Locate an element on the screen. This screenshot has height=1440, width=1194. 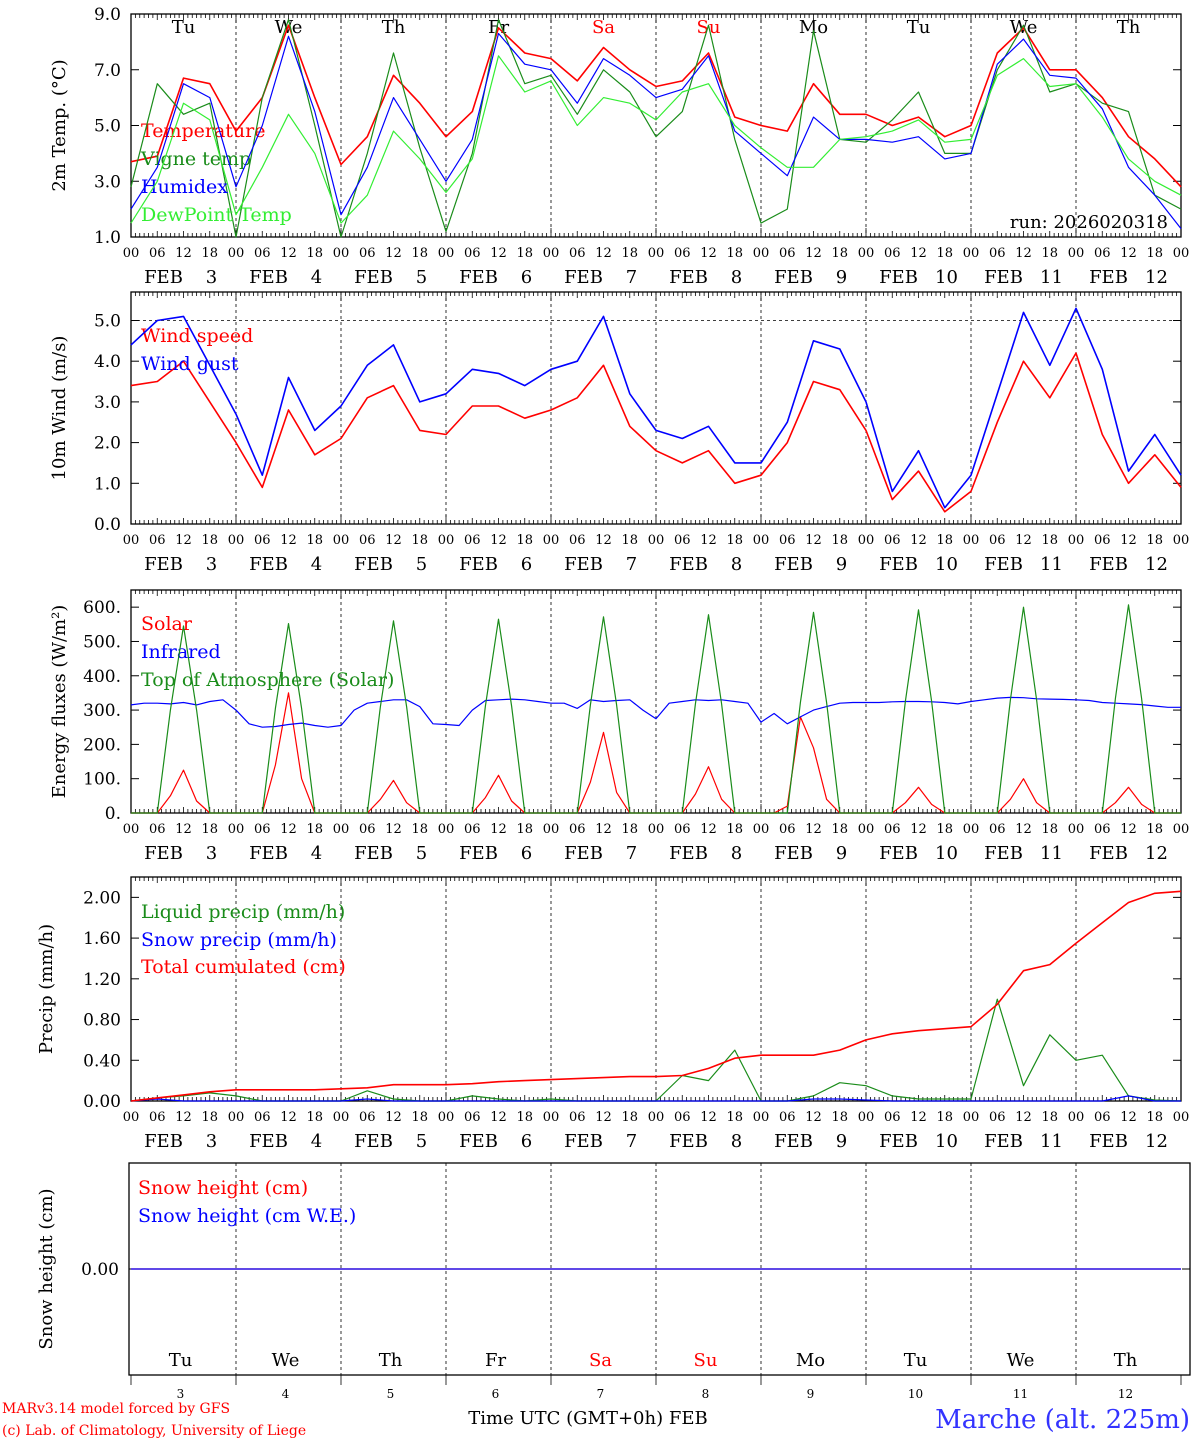
y-tick-label: 1.0 is located at coordinates (107, 484).